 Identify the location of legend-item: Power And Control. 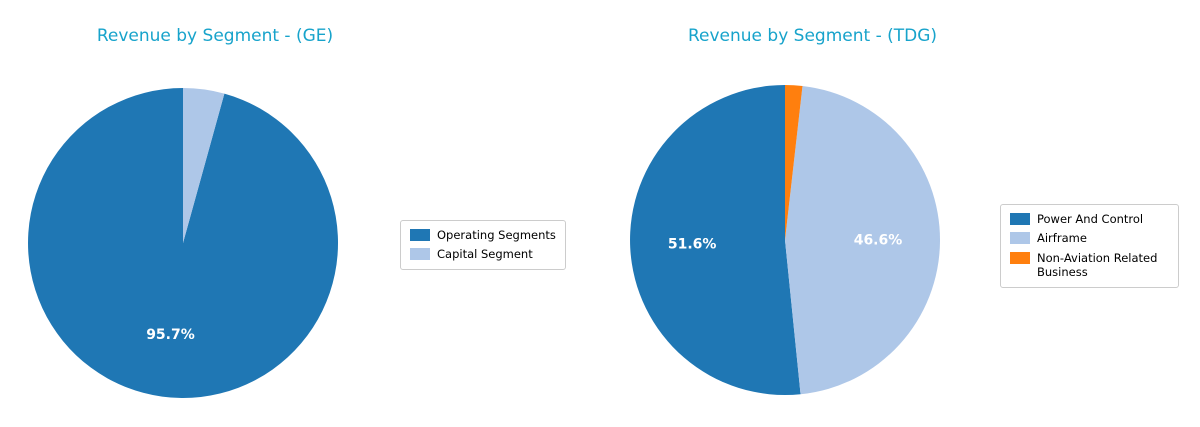
(1089, 219).